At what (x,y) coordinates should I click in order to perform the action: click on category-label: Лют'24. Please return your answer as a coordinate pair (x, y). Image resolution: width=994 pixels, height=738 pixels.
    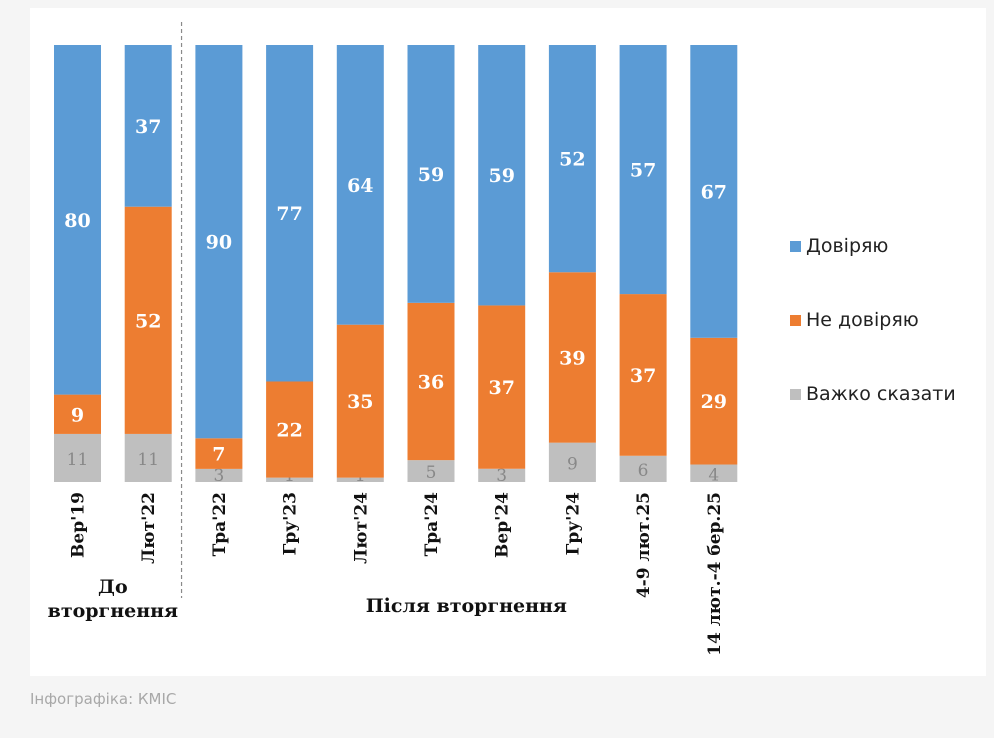
    Looking at the image, I should click on (361, 528).